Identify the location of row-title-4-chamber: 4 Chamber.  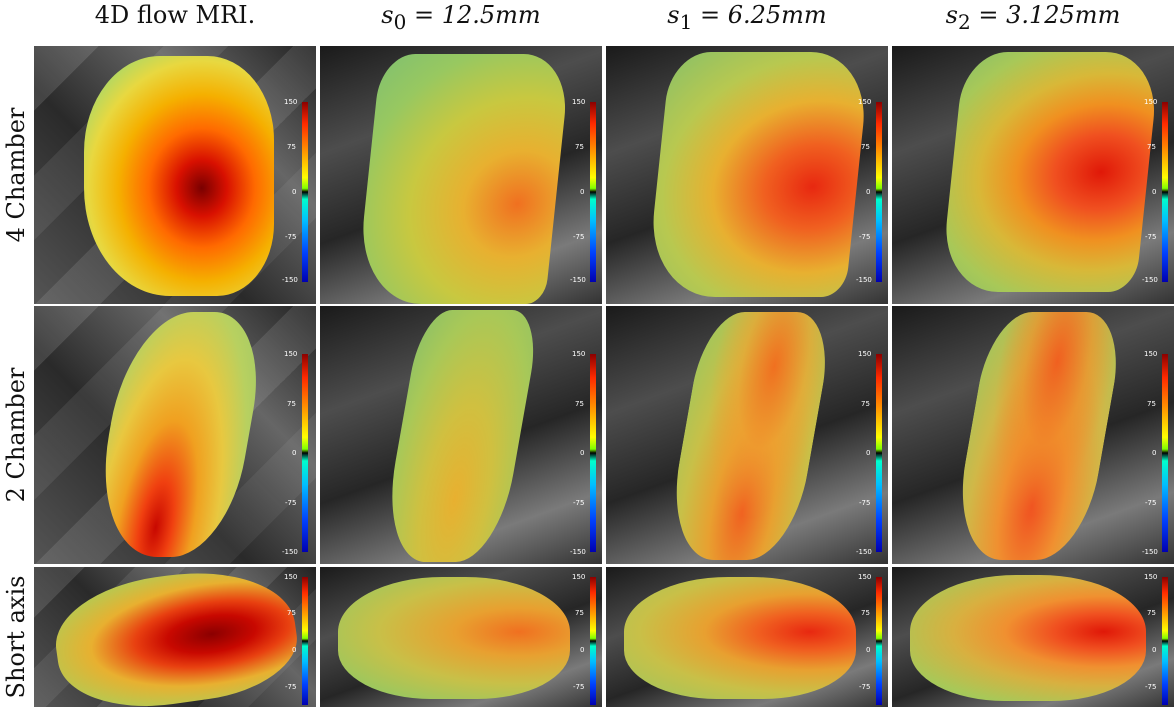
(16, 175).